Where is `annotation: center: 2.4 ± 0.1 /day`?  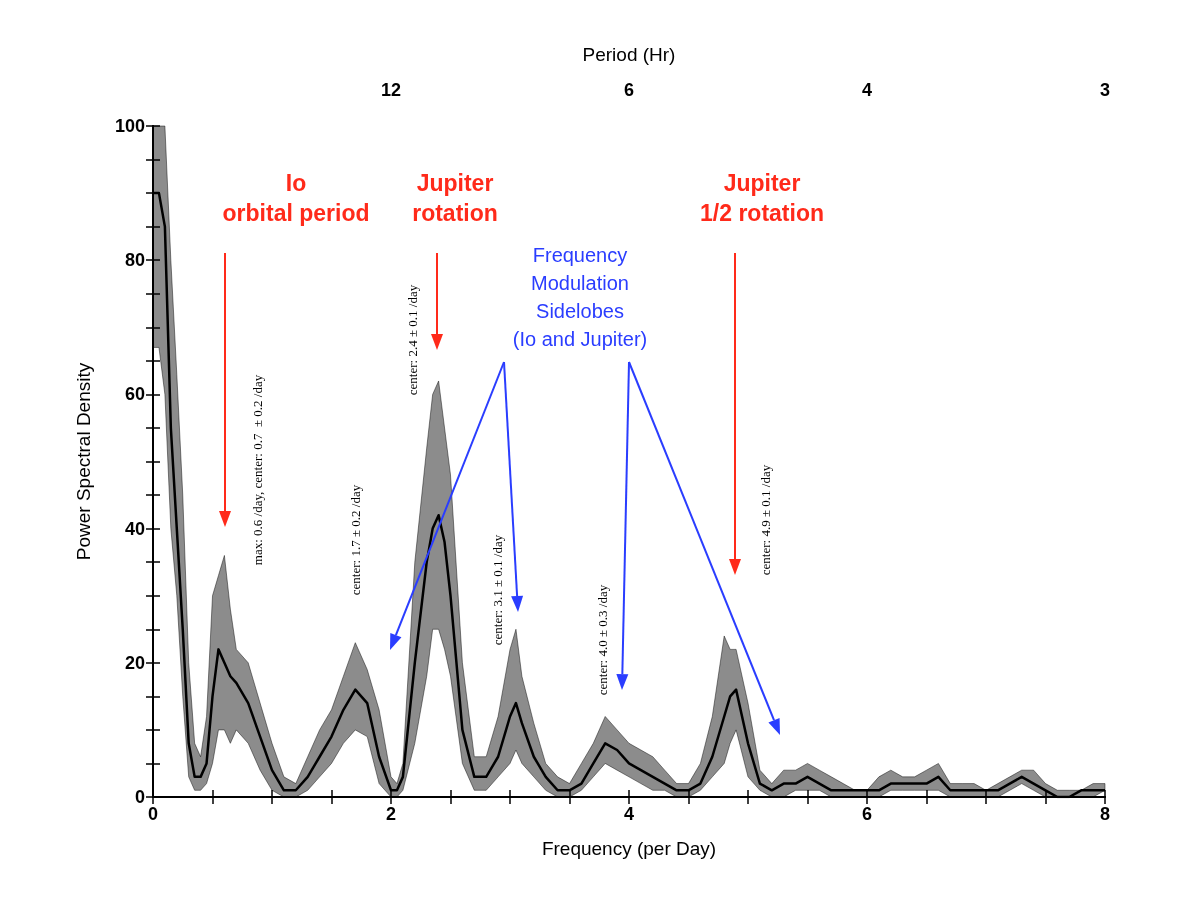
annotation: center: 2.4 ± 0.1 /day is located at coordinates (412, 340).